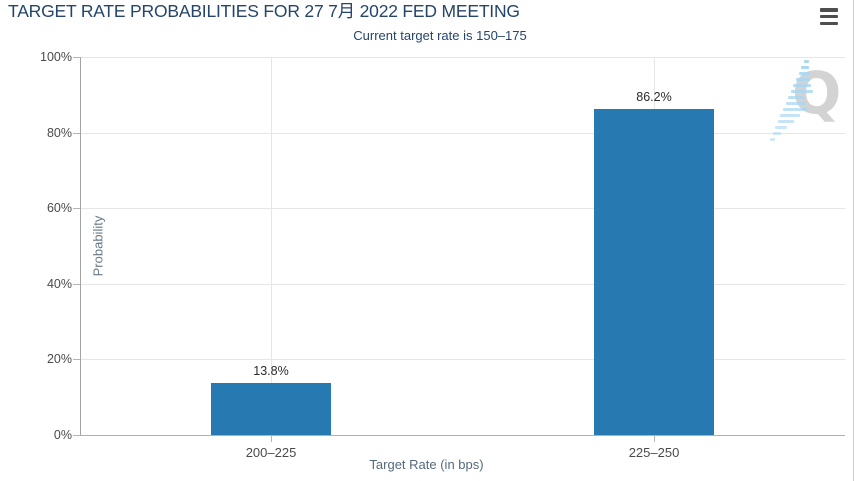  Describe the element at coordinates (59, 208) in the screenshot. I see `y-tick-label: 60%` at that location.